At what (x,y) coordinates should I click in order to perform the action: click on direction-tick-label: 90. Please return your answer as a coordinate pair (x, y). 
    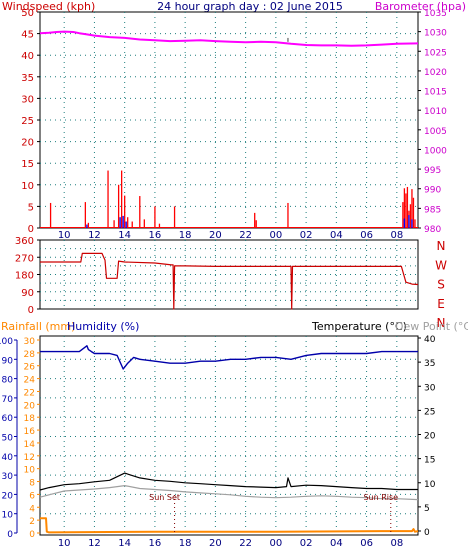
    Looking at the image, I should click on (27, 293).